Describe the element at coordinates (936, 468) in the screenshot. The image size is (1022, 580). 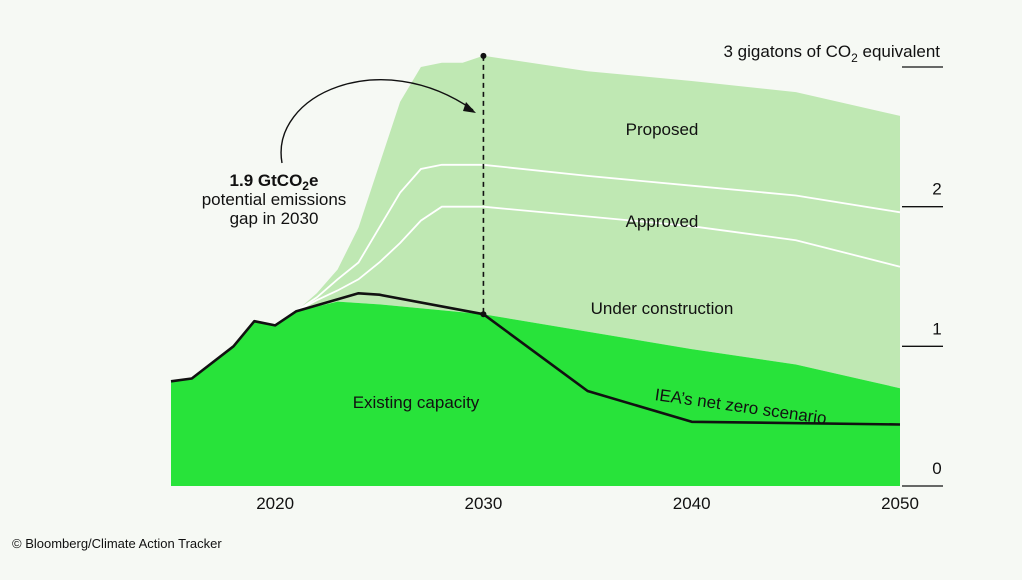
I see `y-tick-label: 0` at that location.